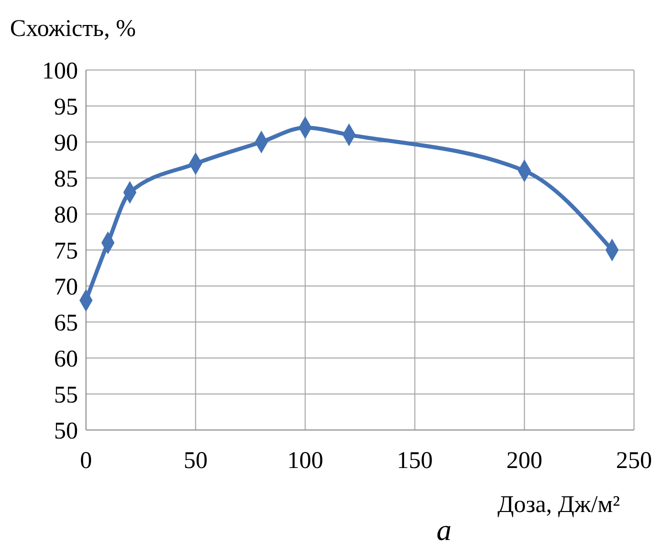 The width and height of the screenshot is (661, 556). I want to click on x-tick-label: 50, so click(196, 461).